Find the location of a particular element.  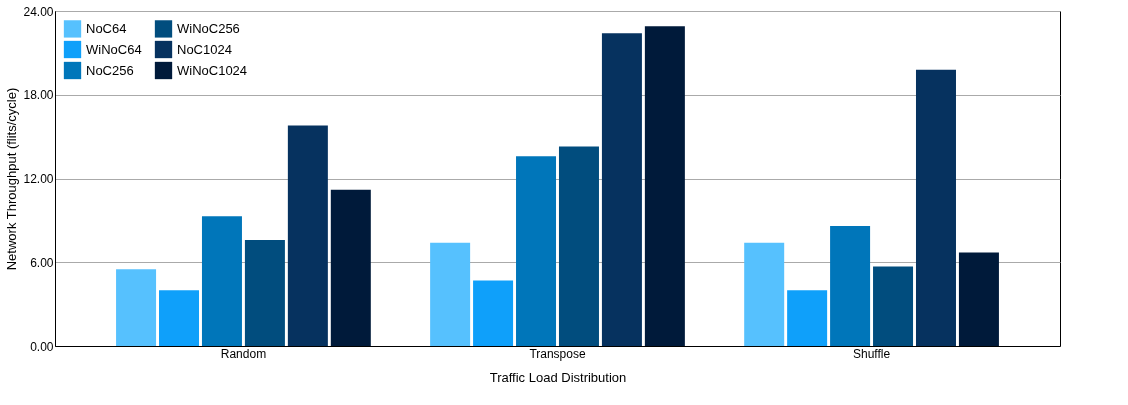

legend-label: NoC1024 is located at coordinates (204, 49).